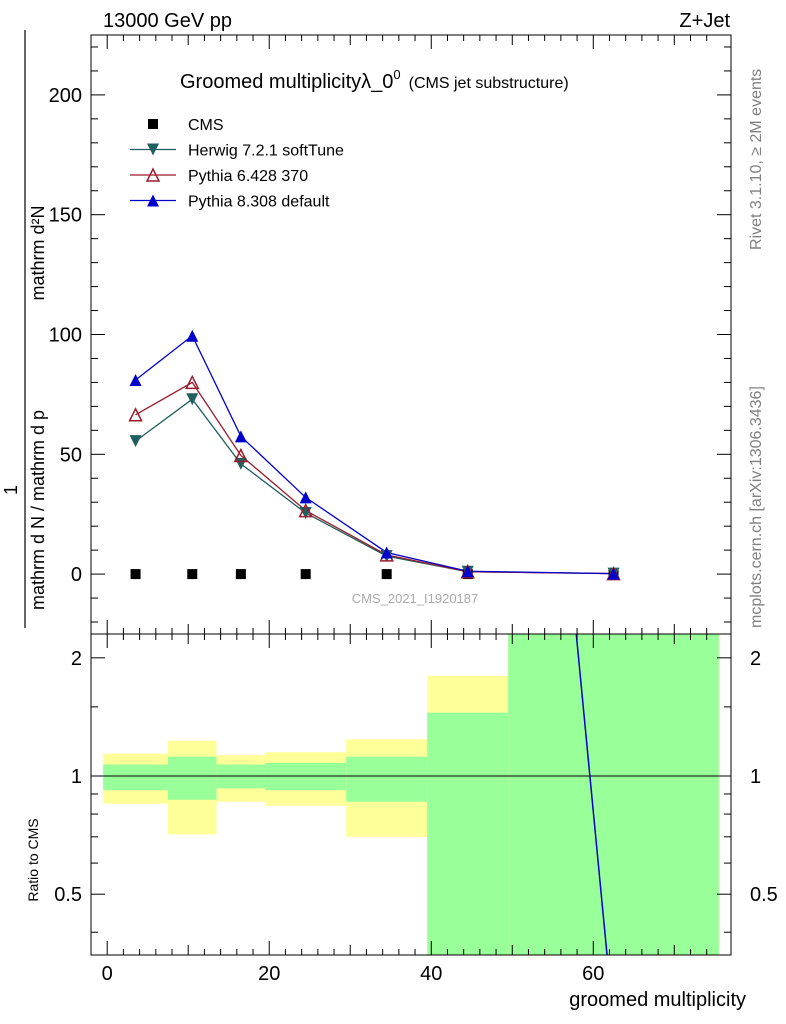 This screenshot has width=786, height=1024. Describe the element at coordinates (65, 96) in the screenshot. I see `main-ytick-label-200: 200` at that location.